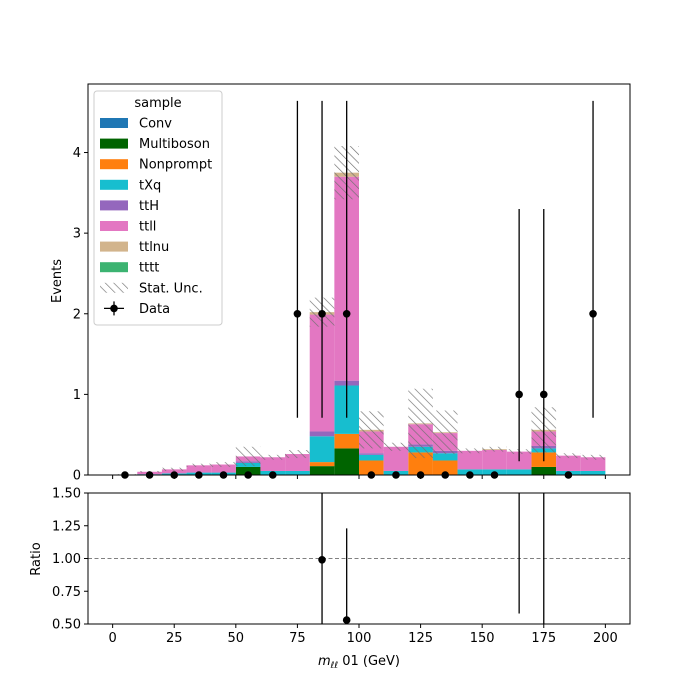 This screenshot has height=700, width=700. What do you see at coordinates (359, 662) in the screenshot?
I see `x-axis-label: mℓℓ 01 (GeV)` at bounding box center [359, 662].